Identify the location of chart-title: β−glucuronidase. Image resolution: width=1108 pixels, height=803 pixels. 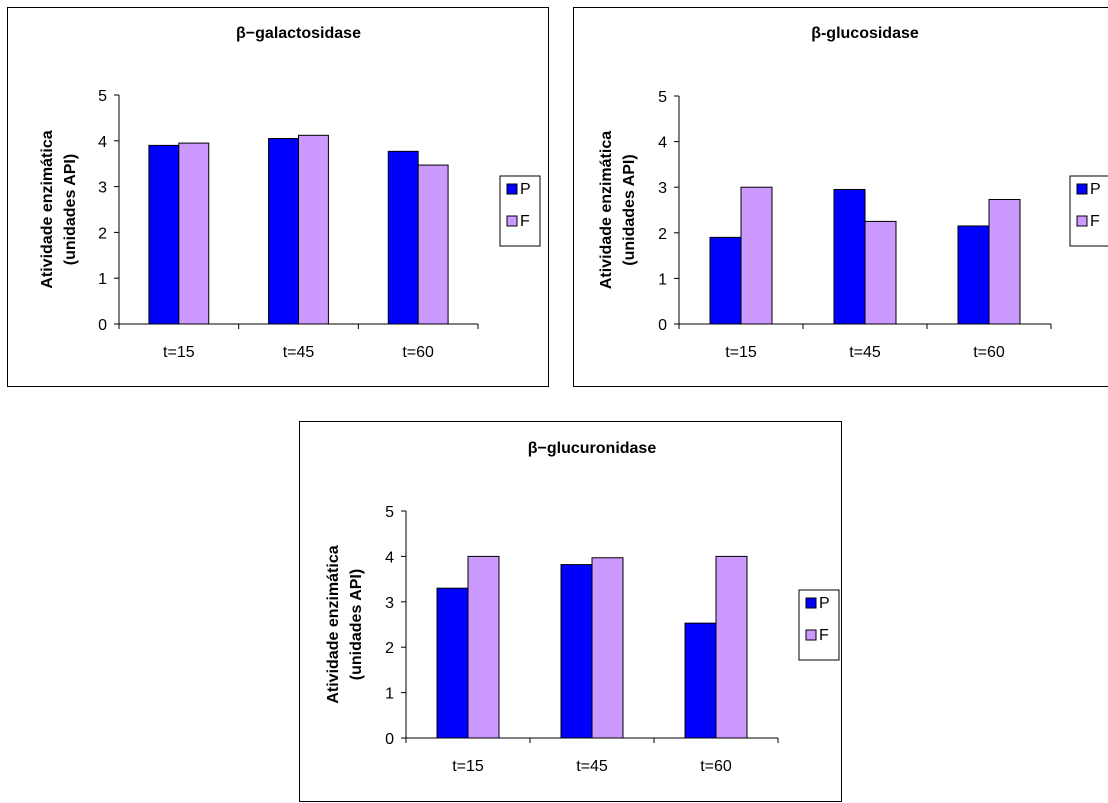
(592, 448).